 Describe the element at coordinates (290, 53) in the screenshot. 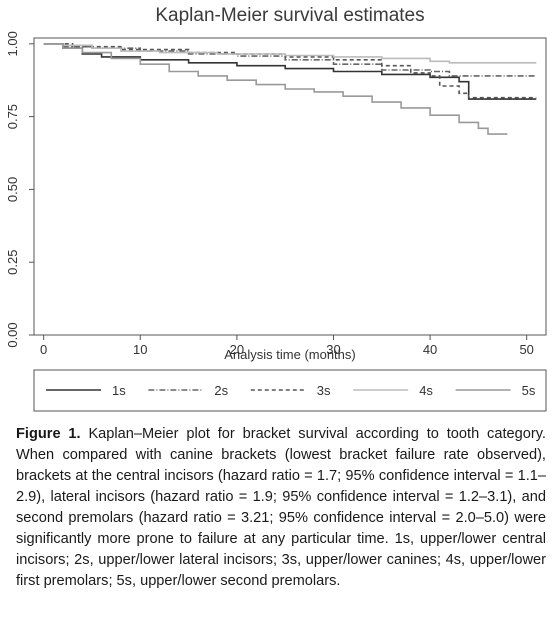

I see `series-line-4s` at that location.